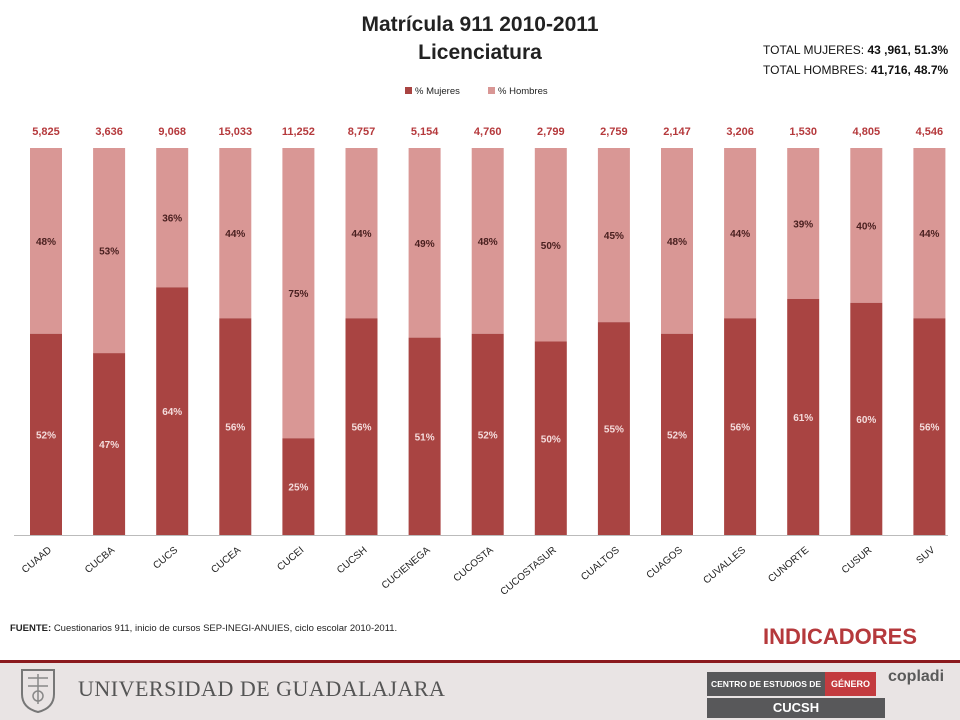  What do you see at coordinates (866, 226) in the screenshot?
I see `data-label-hombres: 40%` at bounding box center [866, 226].